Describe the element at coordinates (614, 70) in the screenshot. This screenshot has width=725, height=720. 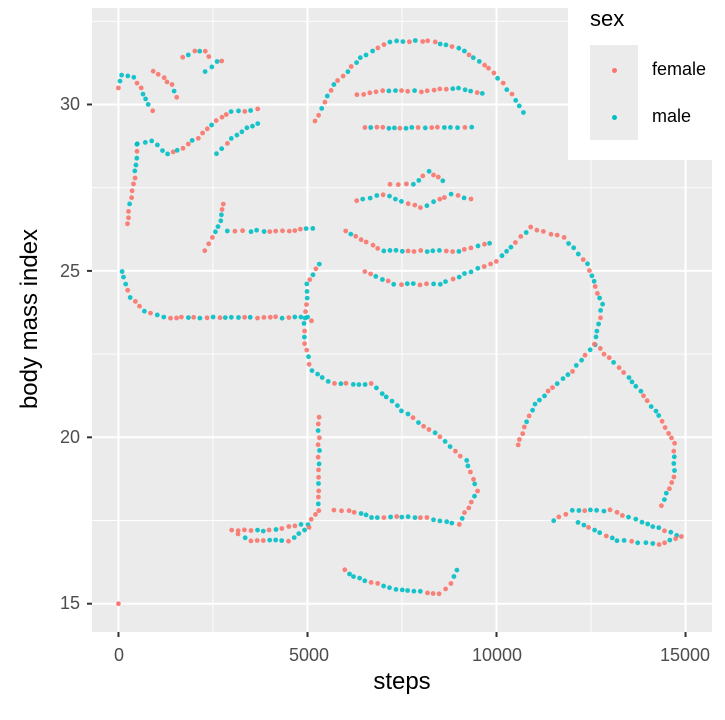
I see `legend-key-female` at that location.